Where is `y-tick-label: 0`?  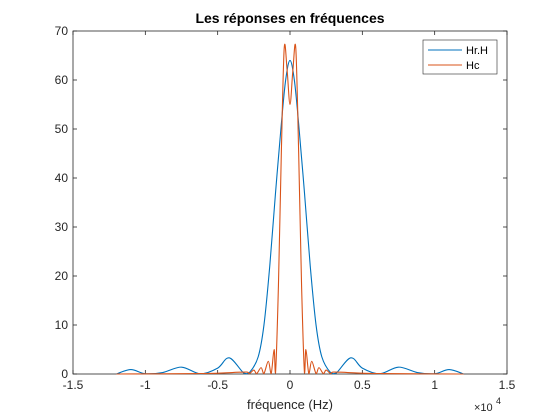 y-tick-label: 0 is located at coordinates (64, 374).